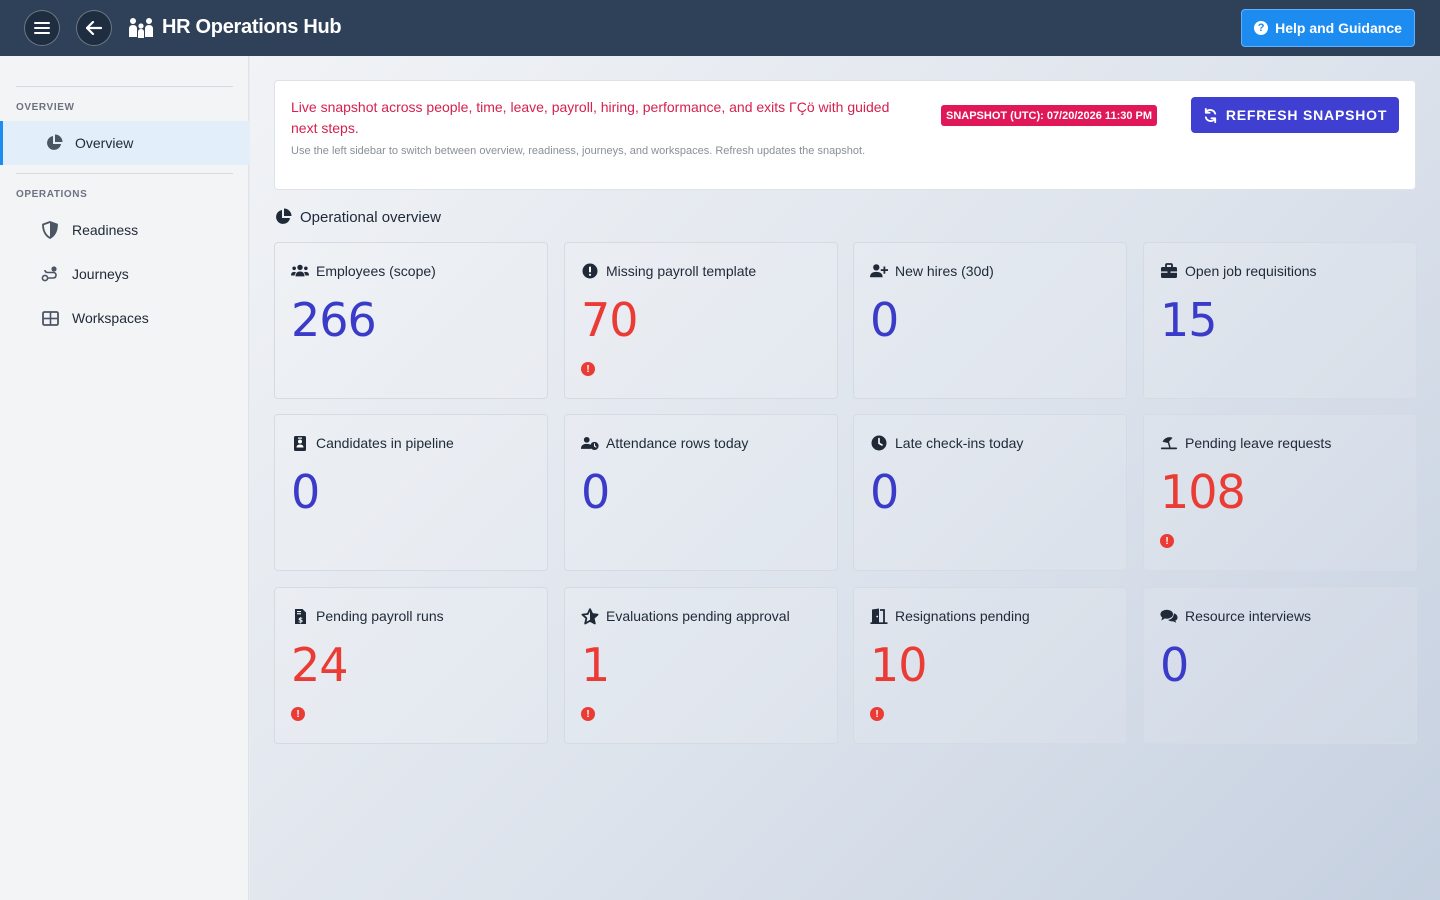 The width and height of the screenshot is (1440, 900). I want to click on star-icon, so click(590, 616).